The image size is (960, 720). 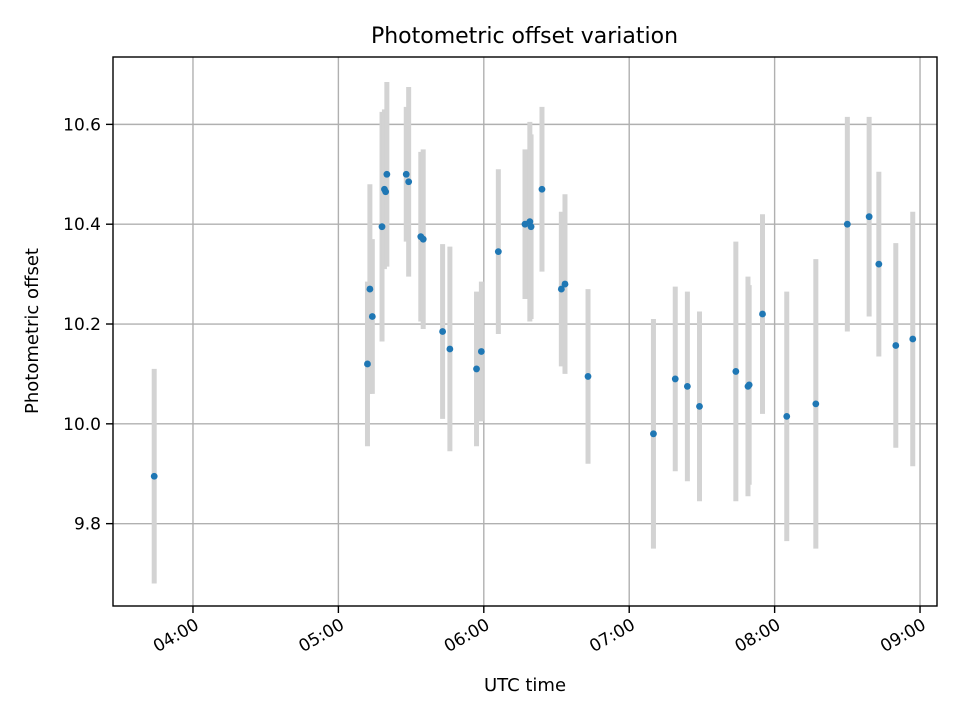 I want to click on x-tick-label: 06:00, so click(x=467, y=636).